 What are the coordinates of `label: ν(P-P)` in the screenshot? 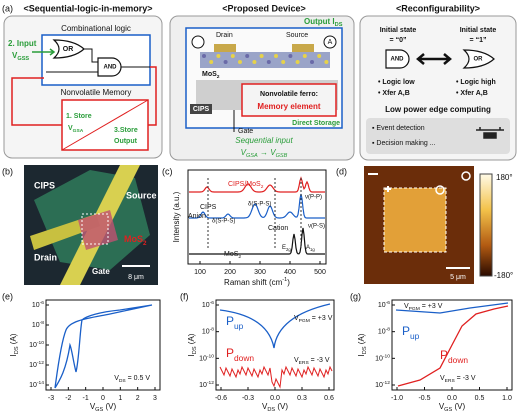 It's located at (313, 198).